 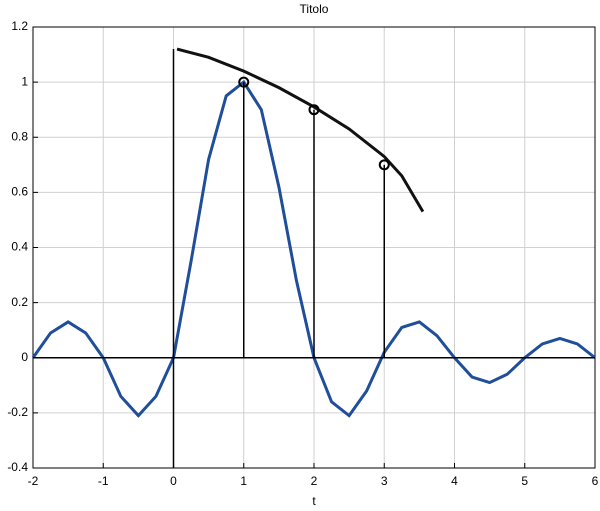 What do you see at coordinates (243, 481) in the screenshot?
I see `x-tick-label: 1` at bounding box center [243, 481].